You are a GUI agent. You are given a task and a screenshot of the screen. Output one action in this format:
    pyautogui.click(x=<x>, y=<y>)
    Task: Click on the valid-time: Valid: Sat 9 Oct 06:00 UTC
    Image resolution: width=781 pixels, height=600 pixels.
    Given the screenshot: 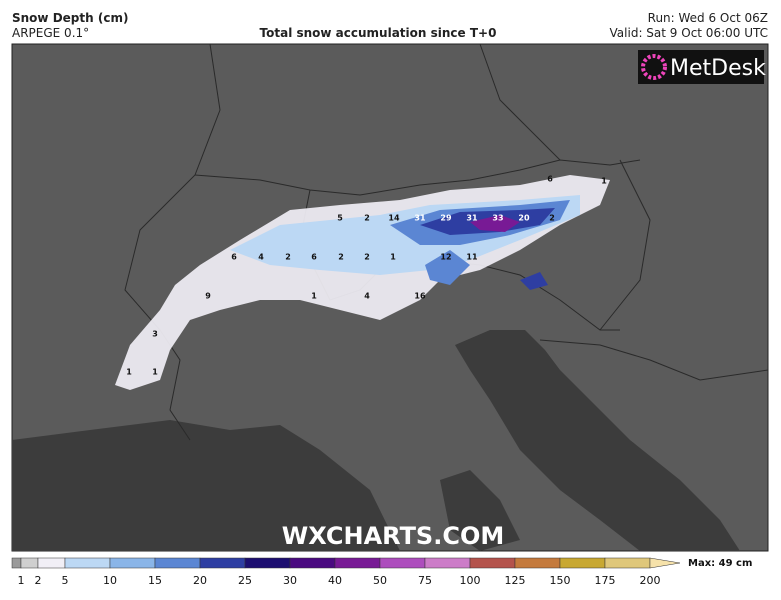 What is the action you would take?
    pyautogui.click(x=689, y=33)
    